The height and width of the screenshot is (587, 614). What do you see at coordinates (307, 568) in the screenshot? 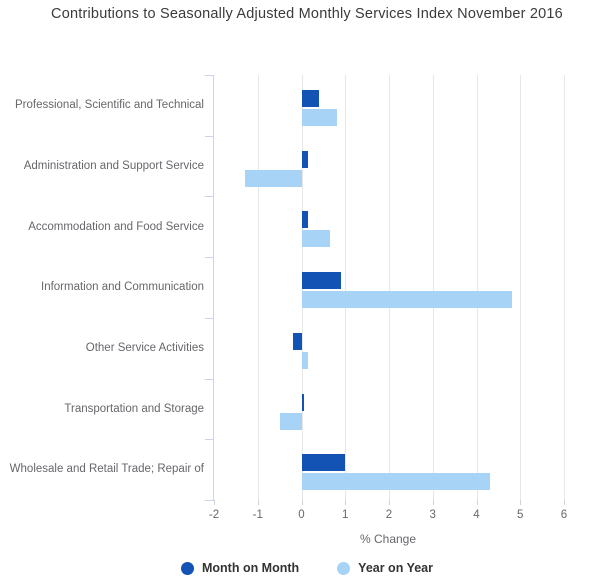
I see `legend: Month on Month Year on Year` at bounding box center [307, 568].